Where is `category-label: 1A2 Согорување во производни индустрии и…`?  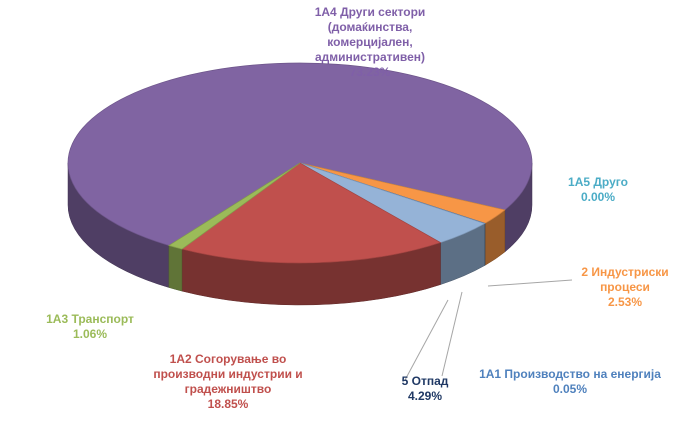
category-label: 1A2 Согорување во производни индустрии и… is located at coordinates (228, 374).